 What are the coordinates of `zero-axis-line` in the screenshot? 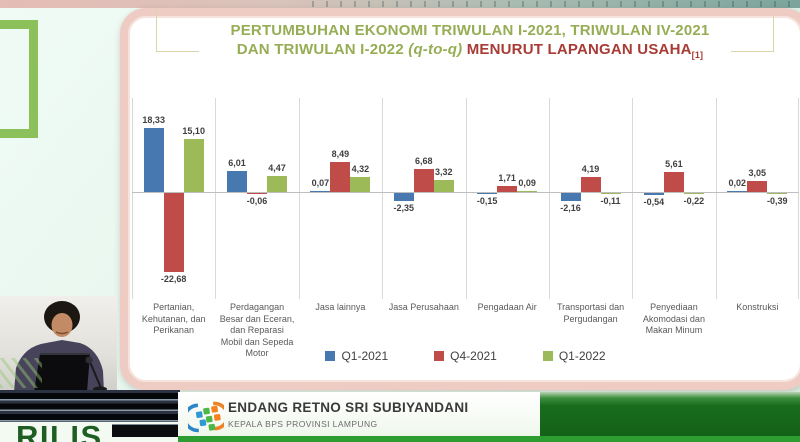 It's located at (465, 192).